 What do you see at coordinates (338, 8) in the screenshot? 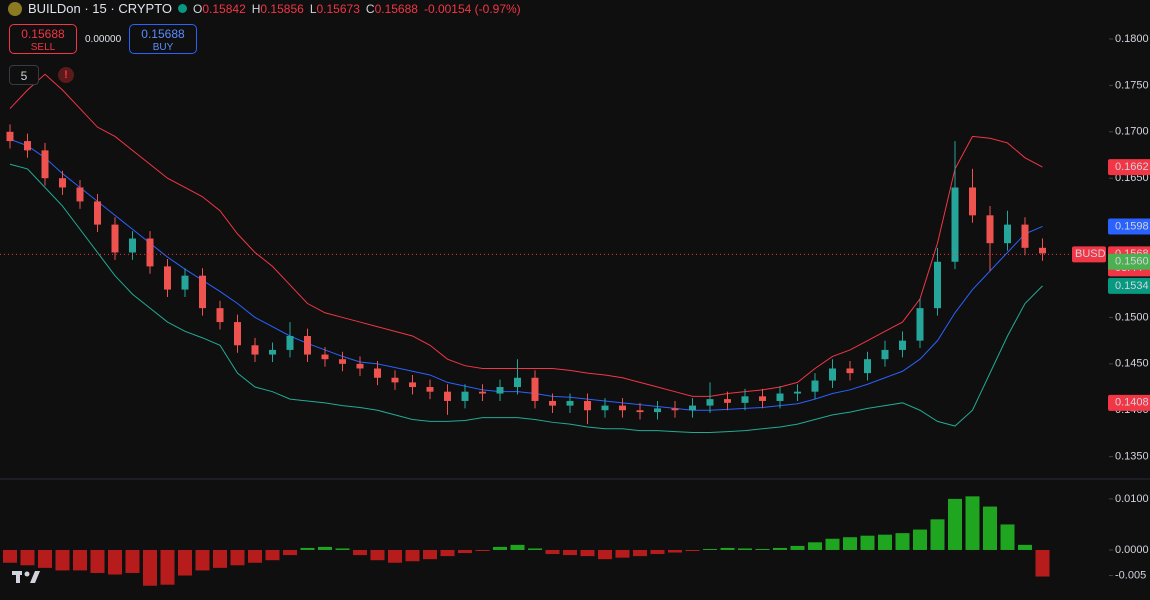
I see `low: 0.15673` at bounding box center [338, 8].